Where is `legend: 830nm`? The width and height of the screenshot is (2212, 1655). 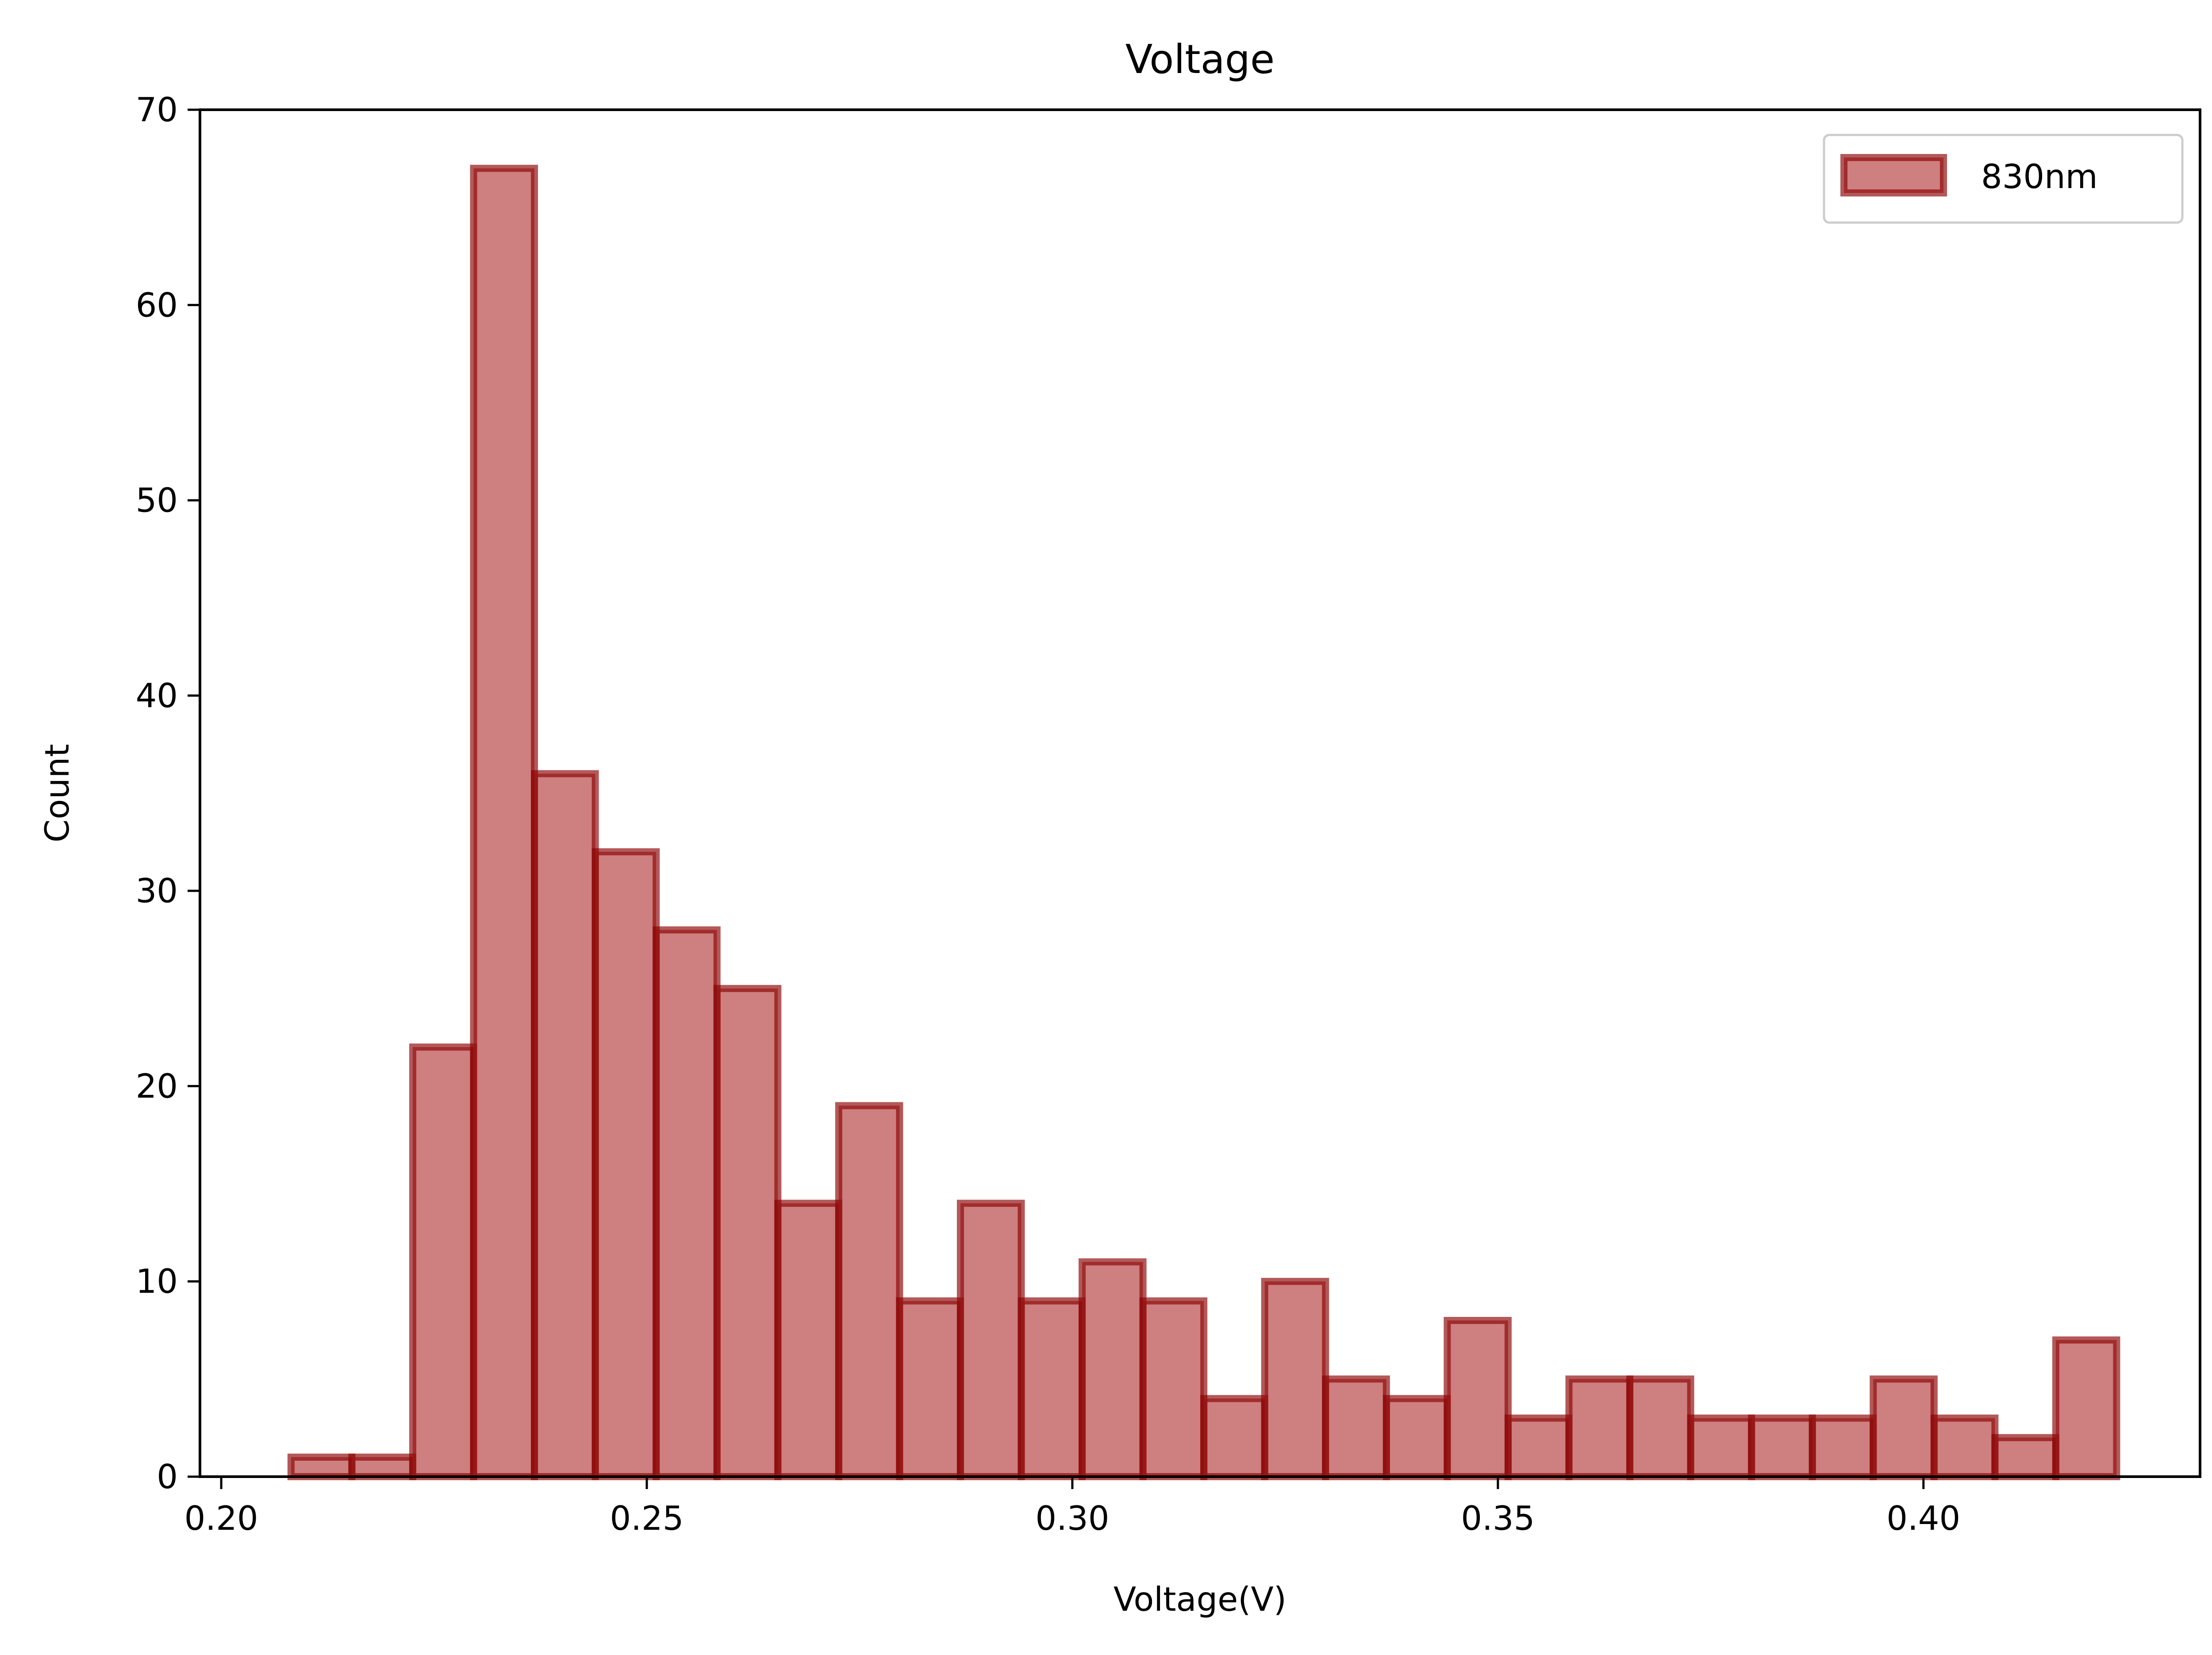 legend: 830nm is located at coordinates (2004, 179).